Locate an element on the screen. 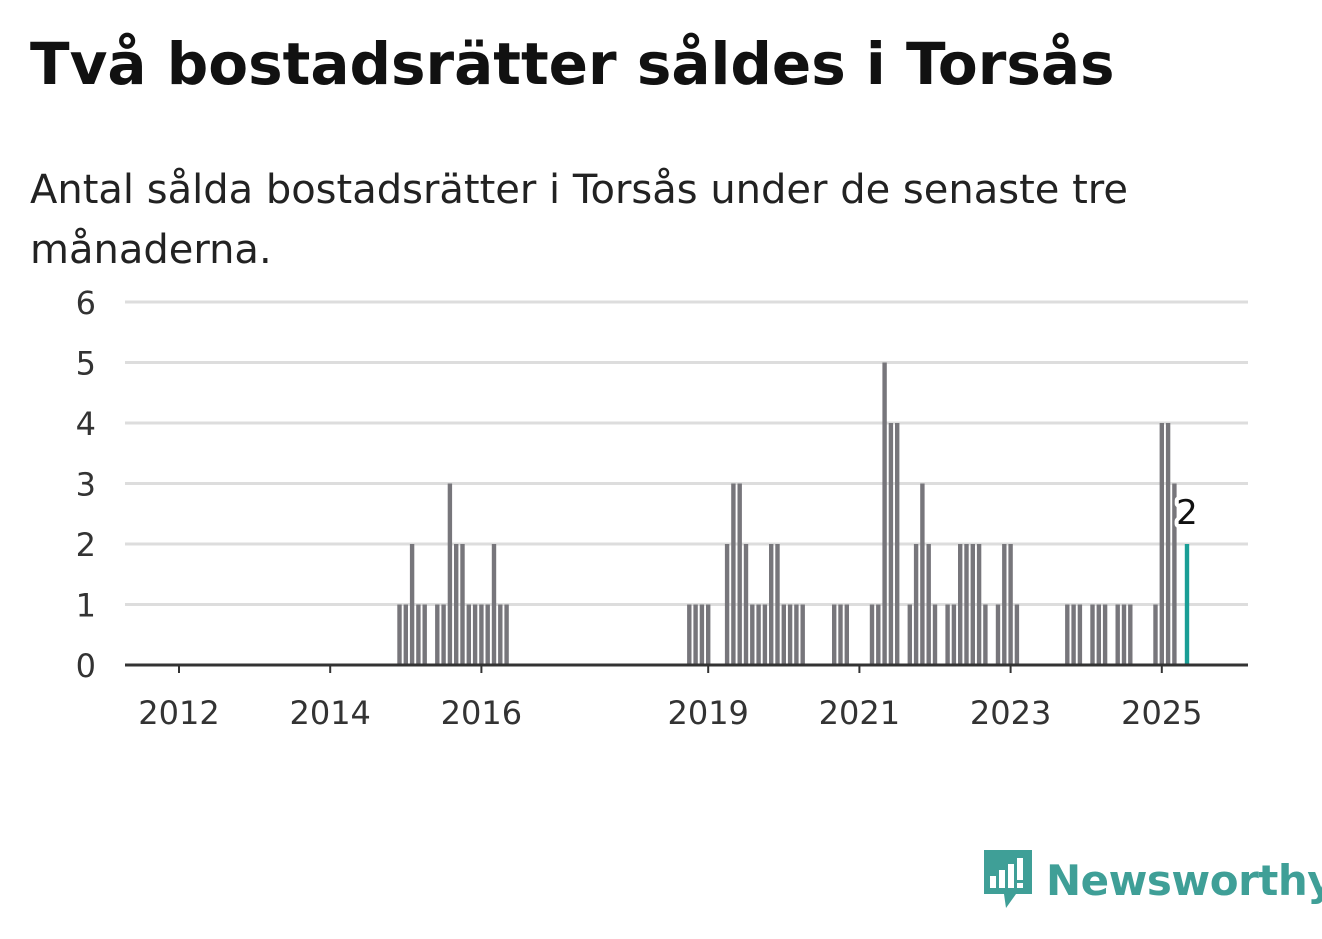 The image size is (1322, 939). y-tick-label-4: 4 is located at coordinates (86, 424).